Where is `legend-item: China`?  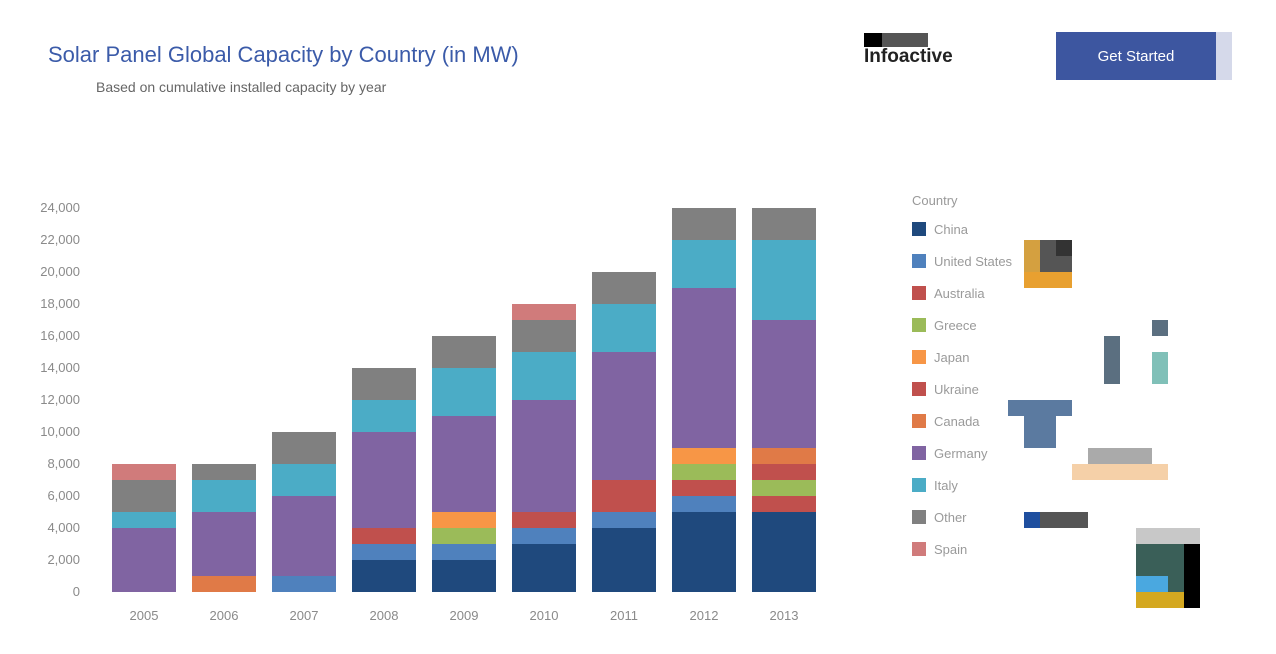
legend-item: China is located at coordinates (940, 229).